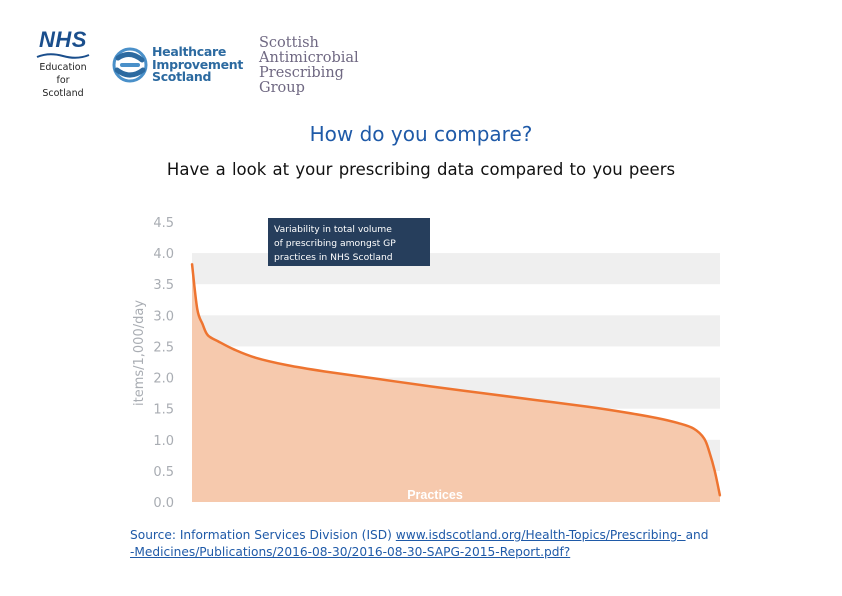 The width and height of the screenshot is (842, 596). Describe the element at coordinates (163, 285) in the screenshot. I see `y-tick-label: 3.5` at that location.